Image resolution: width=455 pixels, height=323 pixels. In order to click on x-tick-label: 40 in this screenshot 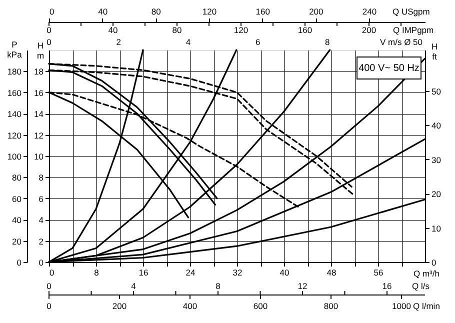, I will do `click(285, 273)`.